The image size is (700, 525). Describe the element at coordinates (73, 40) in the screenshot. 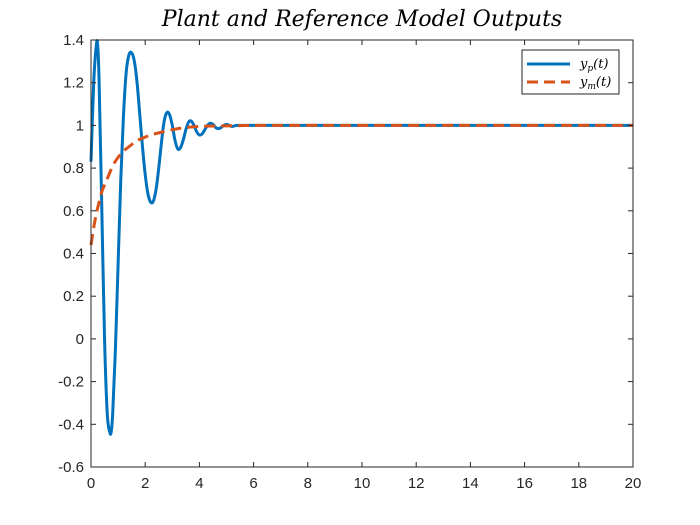

I see `y-tick-label: 1.4` at that location.